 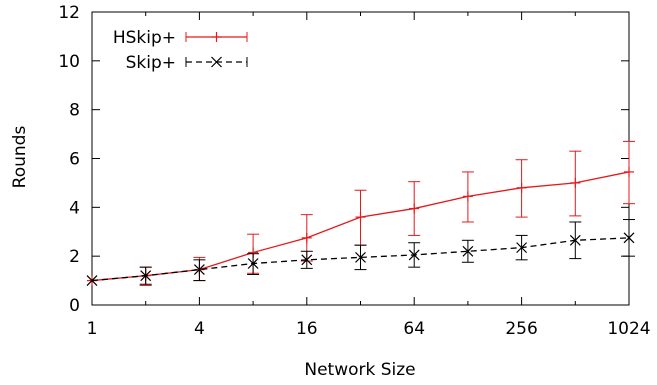 What do you see at coordinates (180, 50) in the screenshot?
I see `legend: HSkip+ Skip+` at bounding box center [180, 50].